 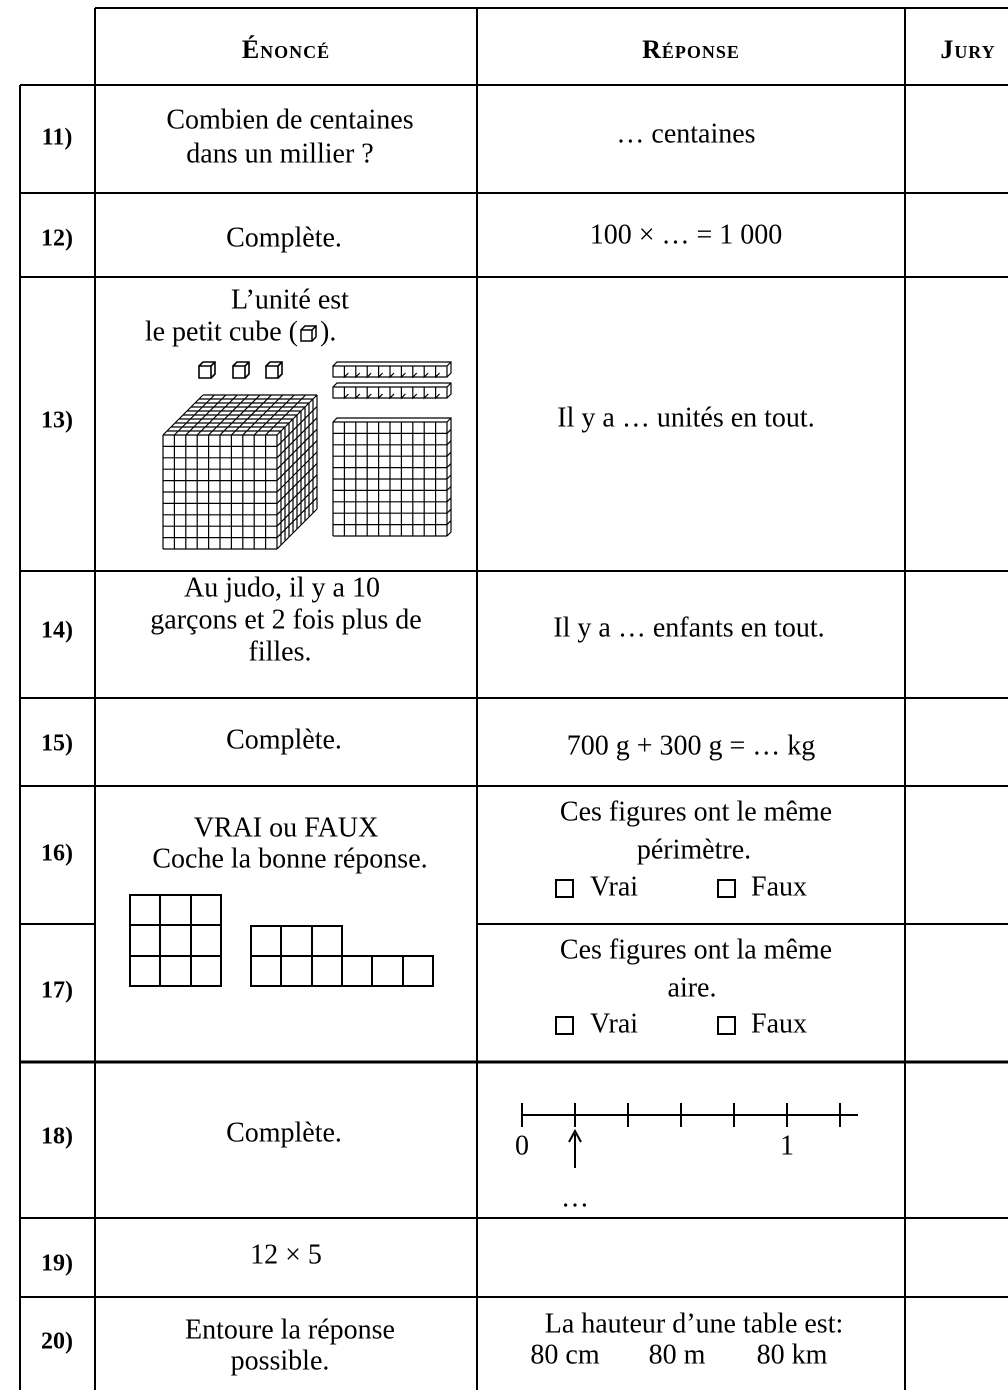 I want to click on answer: 700 g + 300 g = … kg, so click(x=691, y=745).